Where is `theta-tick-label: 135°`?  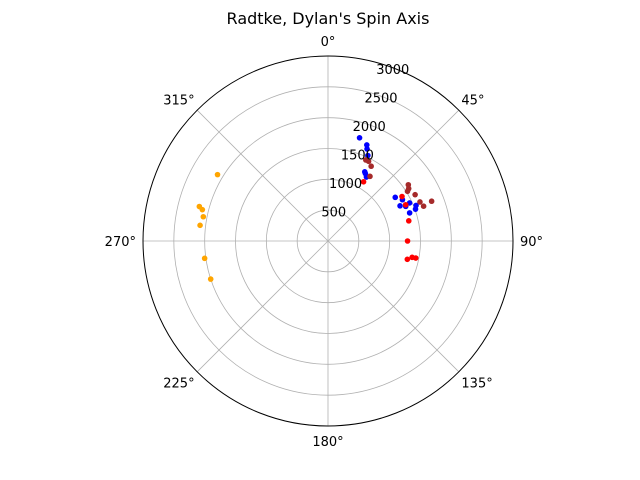 theta-tick-label: 135° is located at coordinates (476, 383).